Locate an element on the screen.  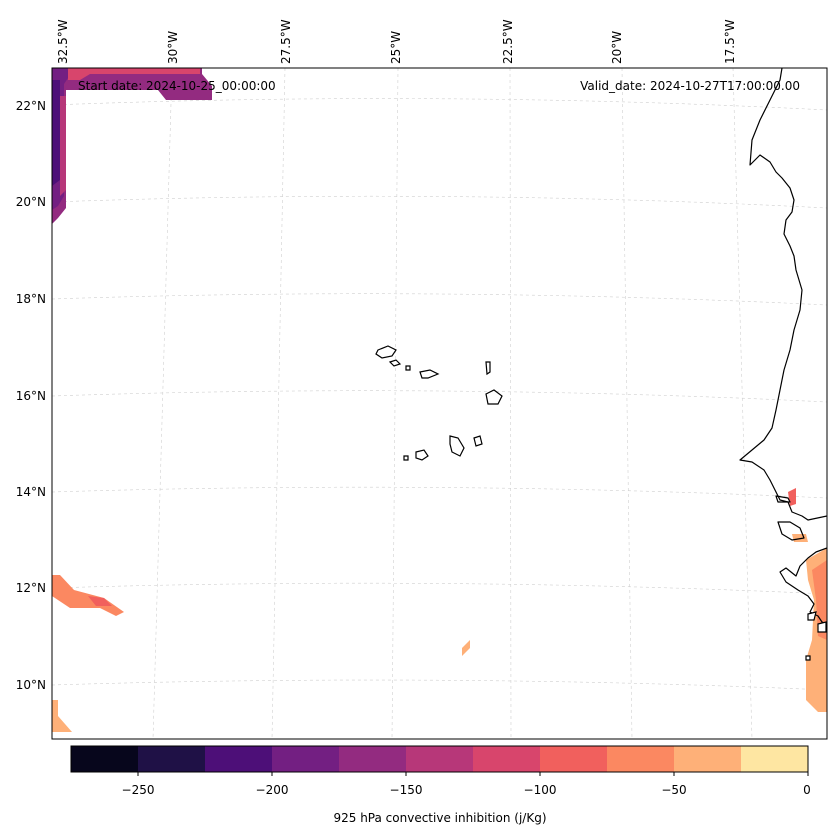
colorbar-tick-label: 0 is located at coordinates (807, 790).